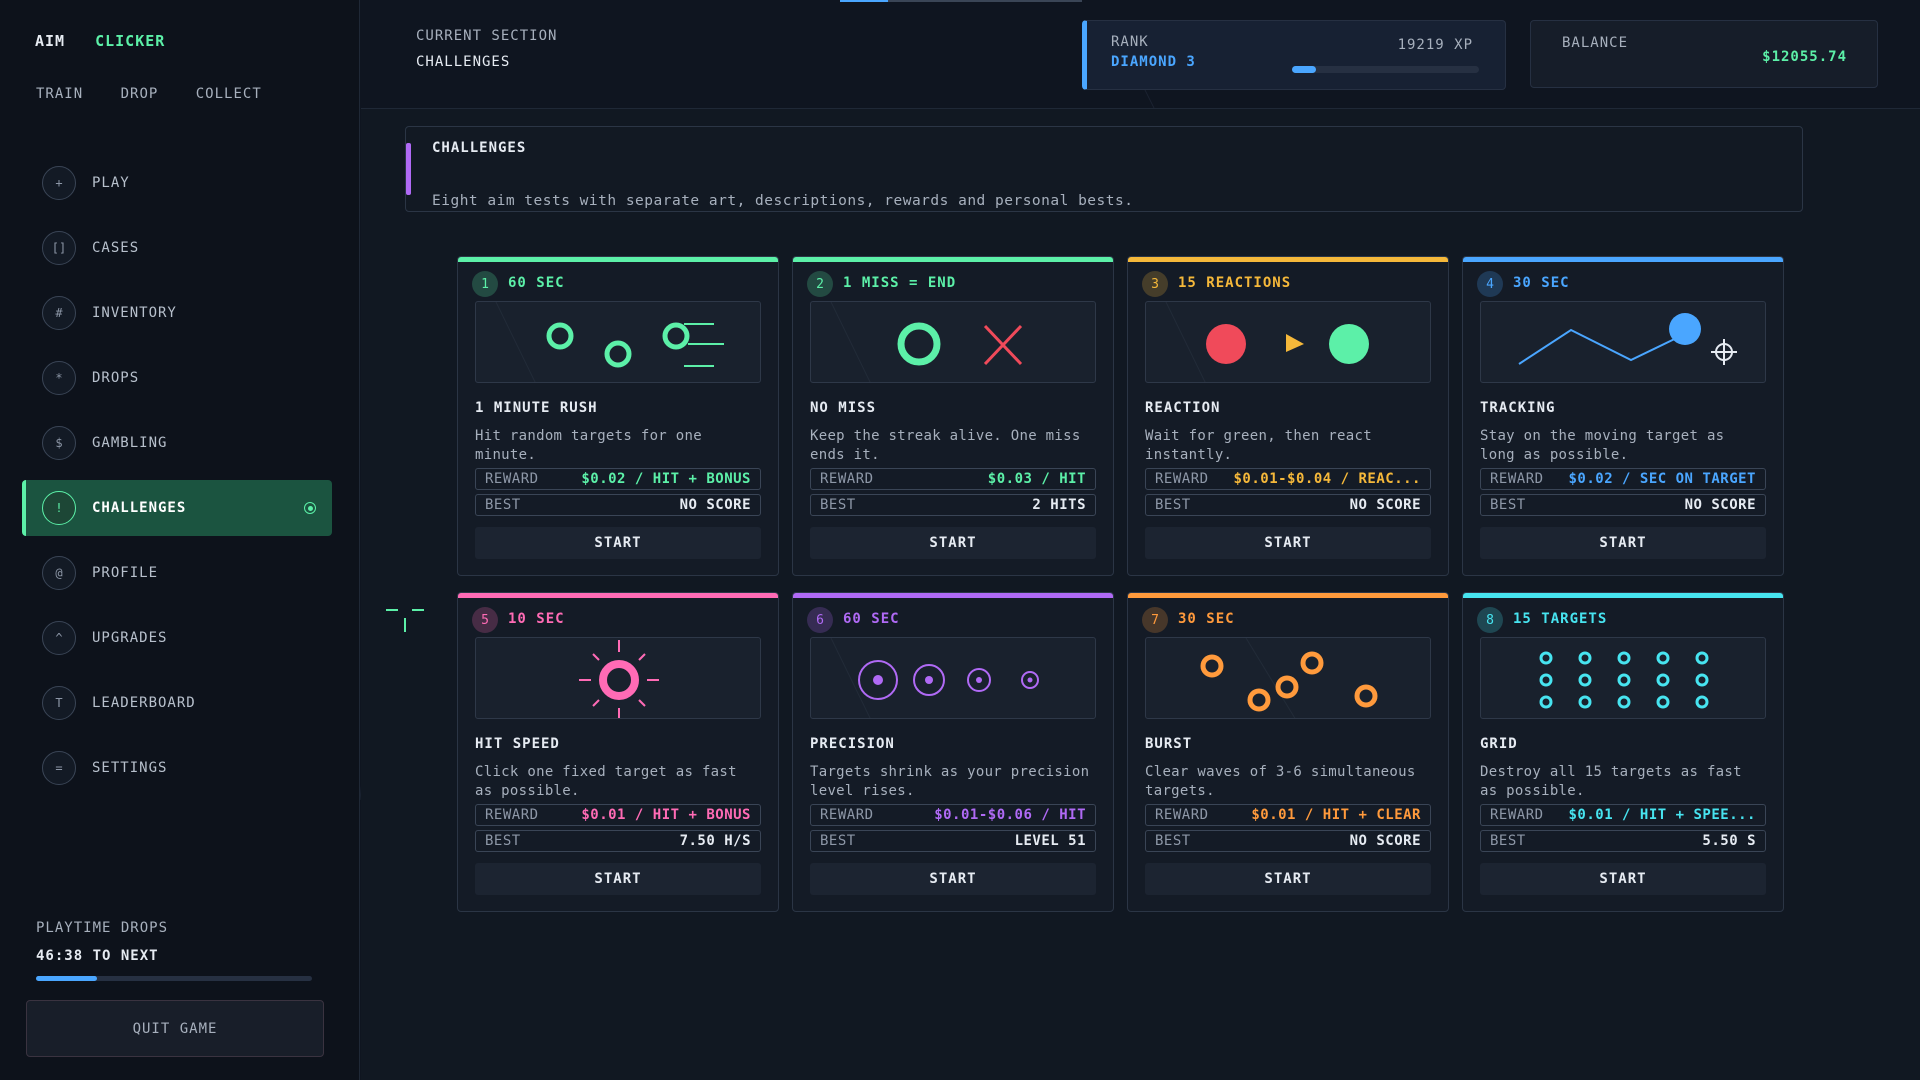  I want to click on nav-icon-inventory: #, so click(59, 313).